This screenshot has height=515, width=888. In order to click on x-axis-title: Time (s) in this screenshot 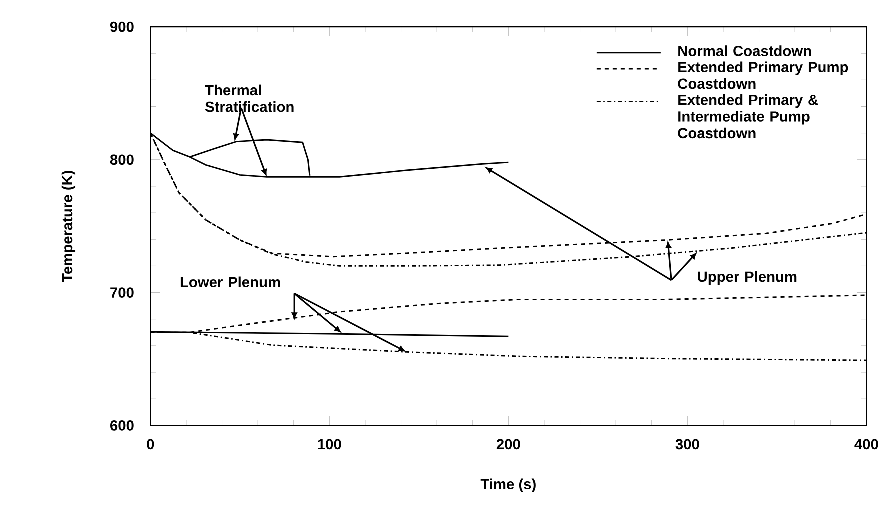, I will do `click(508, 485)`.